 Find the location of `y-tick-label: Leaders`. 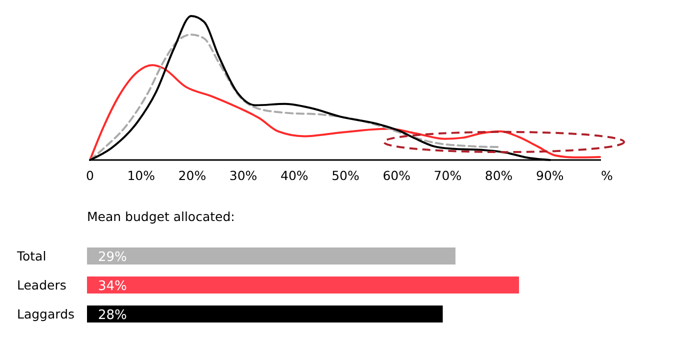

y-tick-label: Leaders is located at coordinates (41, 285).